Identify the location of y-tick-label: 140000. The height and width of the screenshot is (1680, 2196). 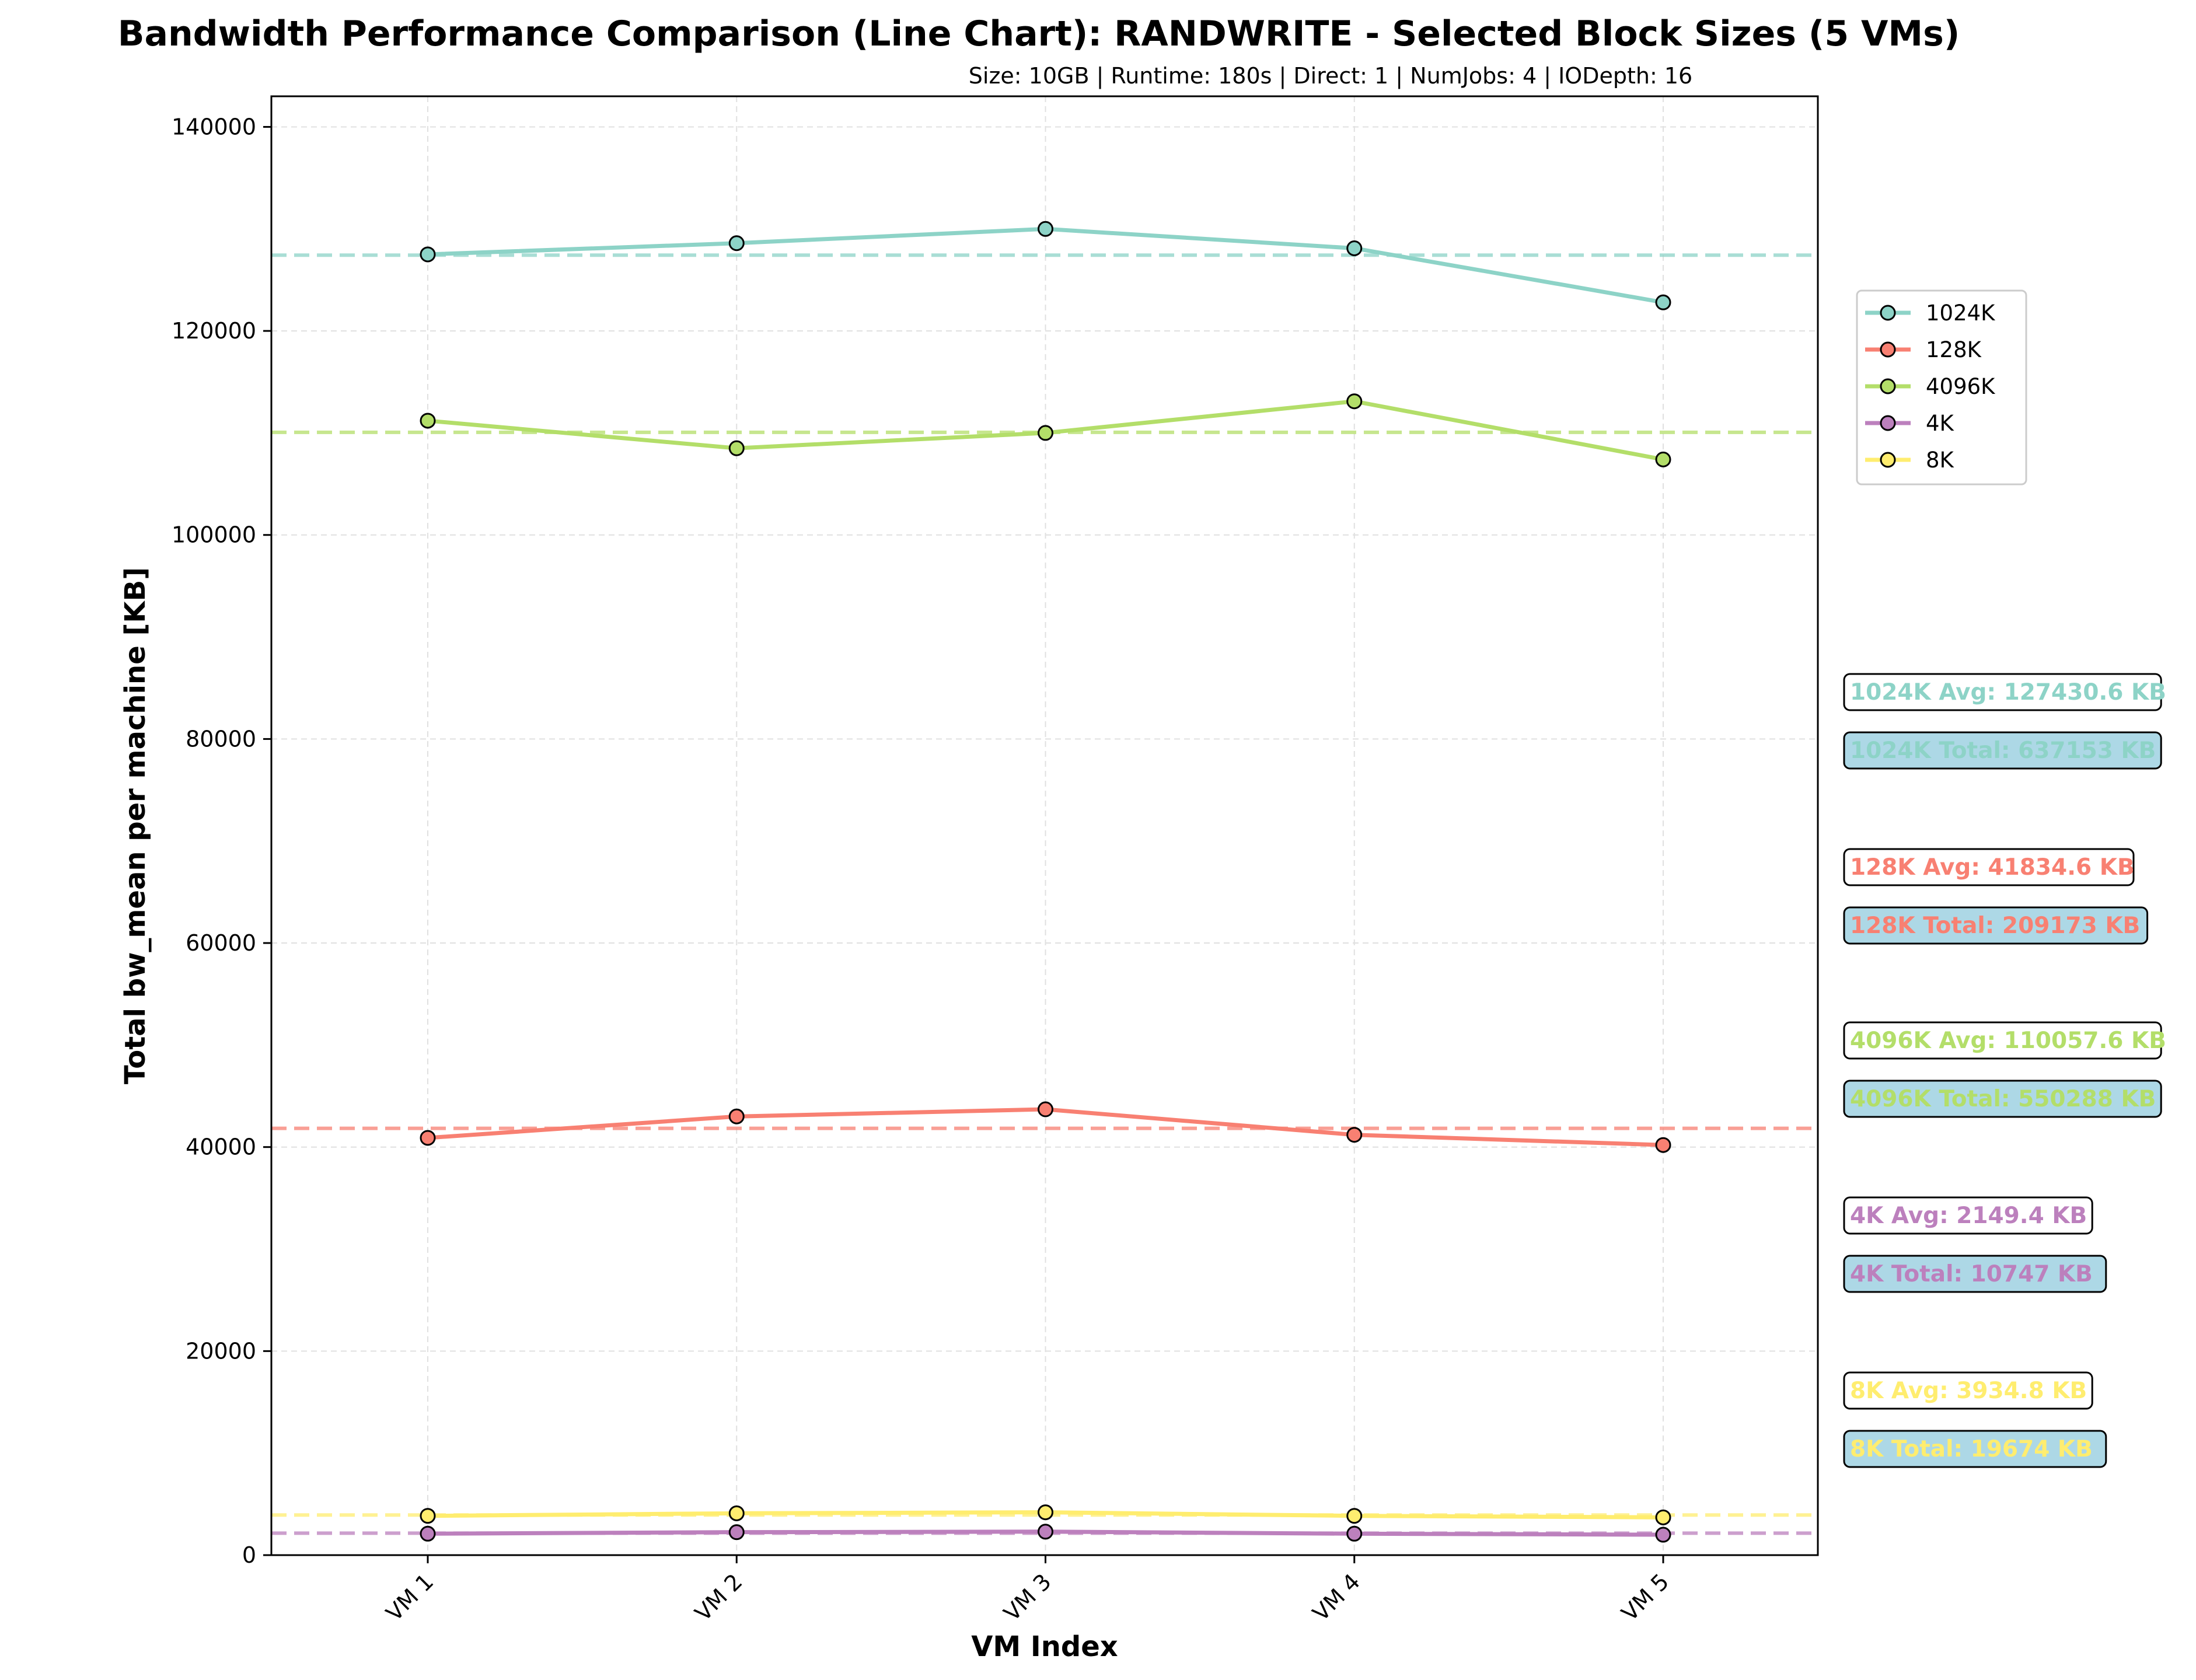
(214, 126).